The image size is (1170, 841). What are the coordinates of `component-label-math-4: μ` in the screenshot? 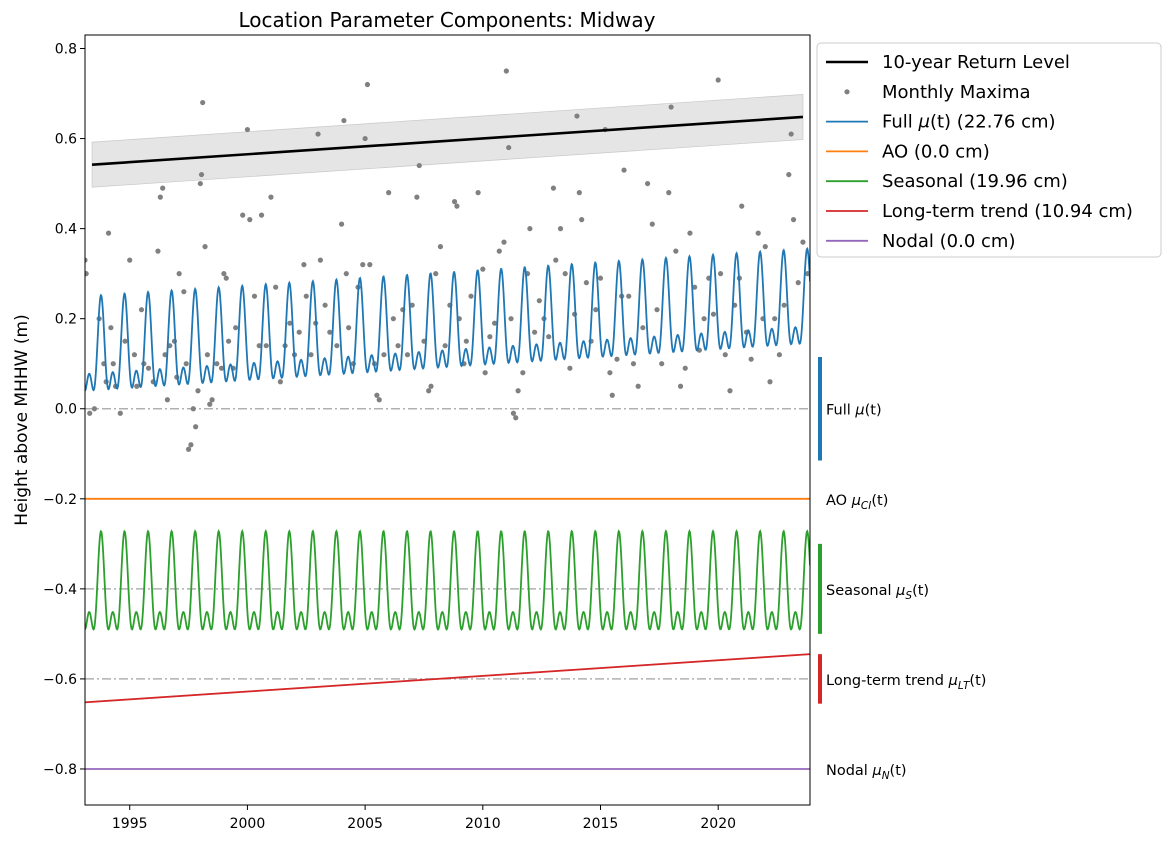 It's located at (876, 771).